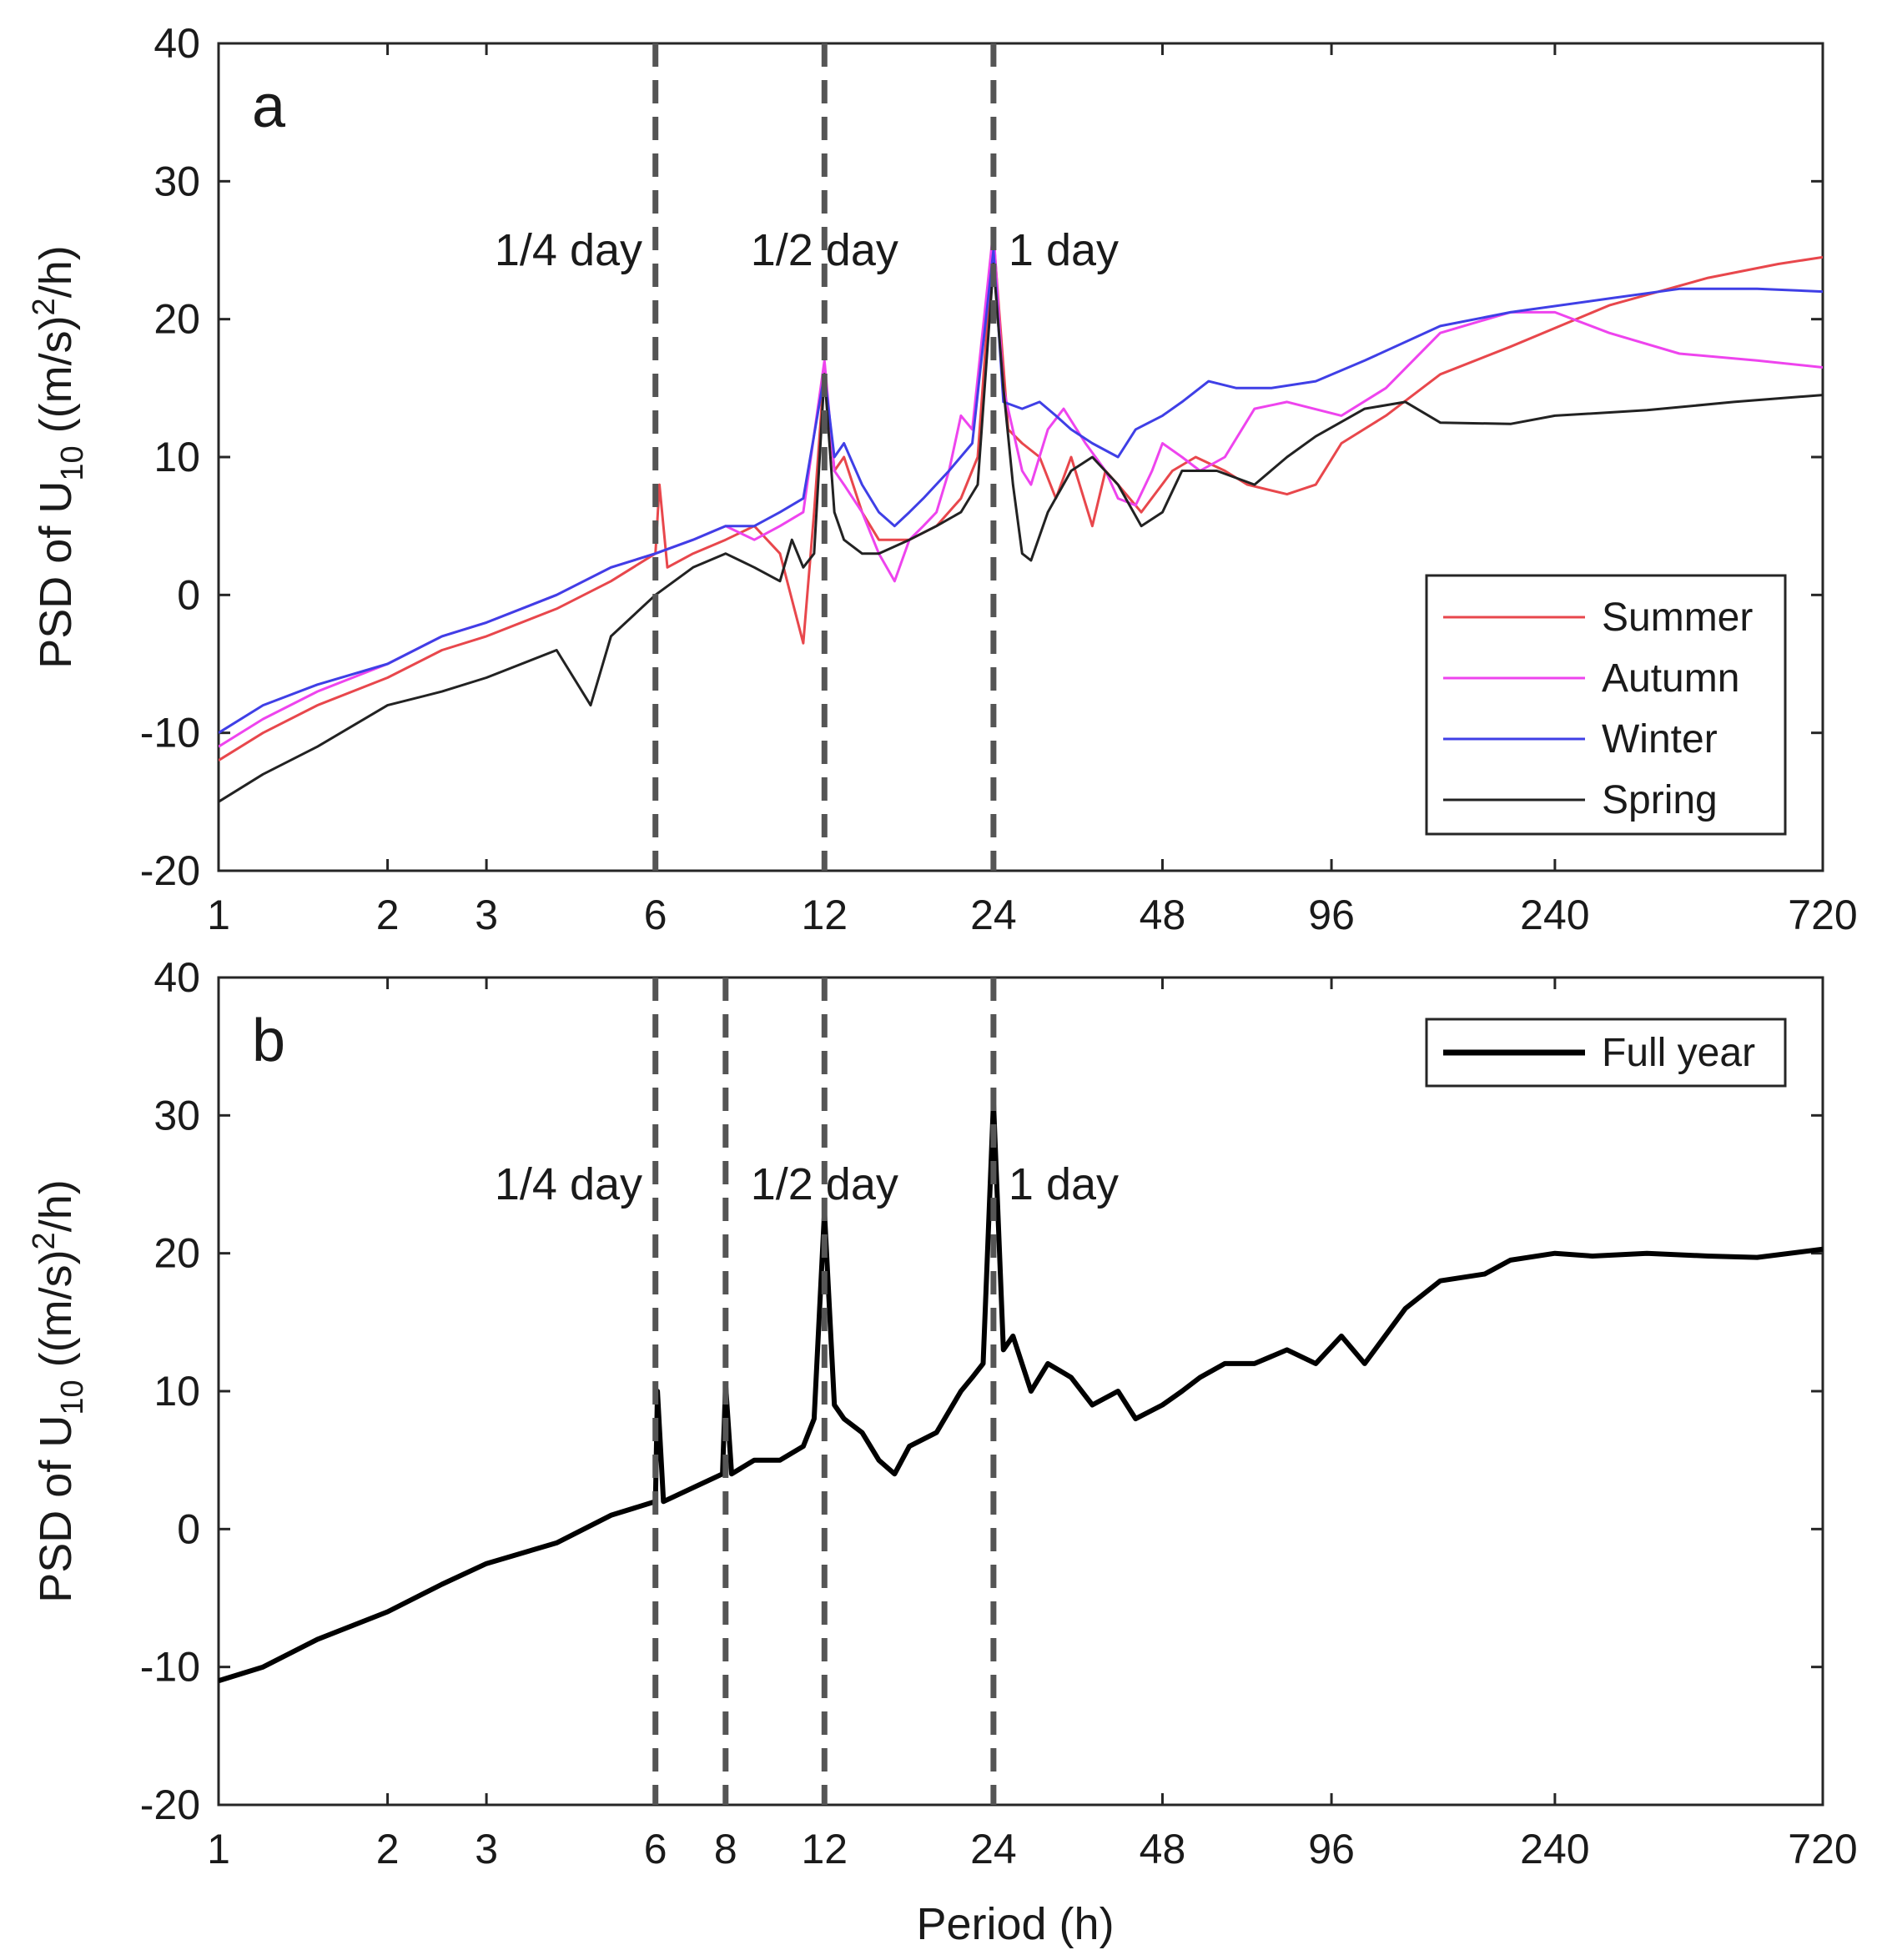 This screenshot has height=1960, width=1887. Describe the element at coordinates (269, 1041) in the screenshot. I see `panel-label: b` at that location.